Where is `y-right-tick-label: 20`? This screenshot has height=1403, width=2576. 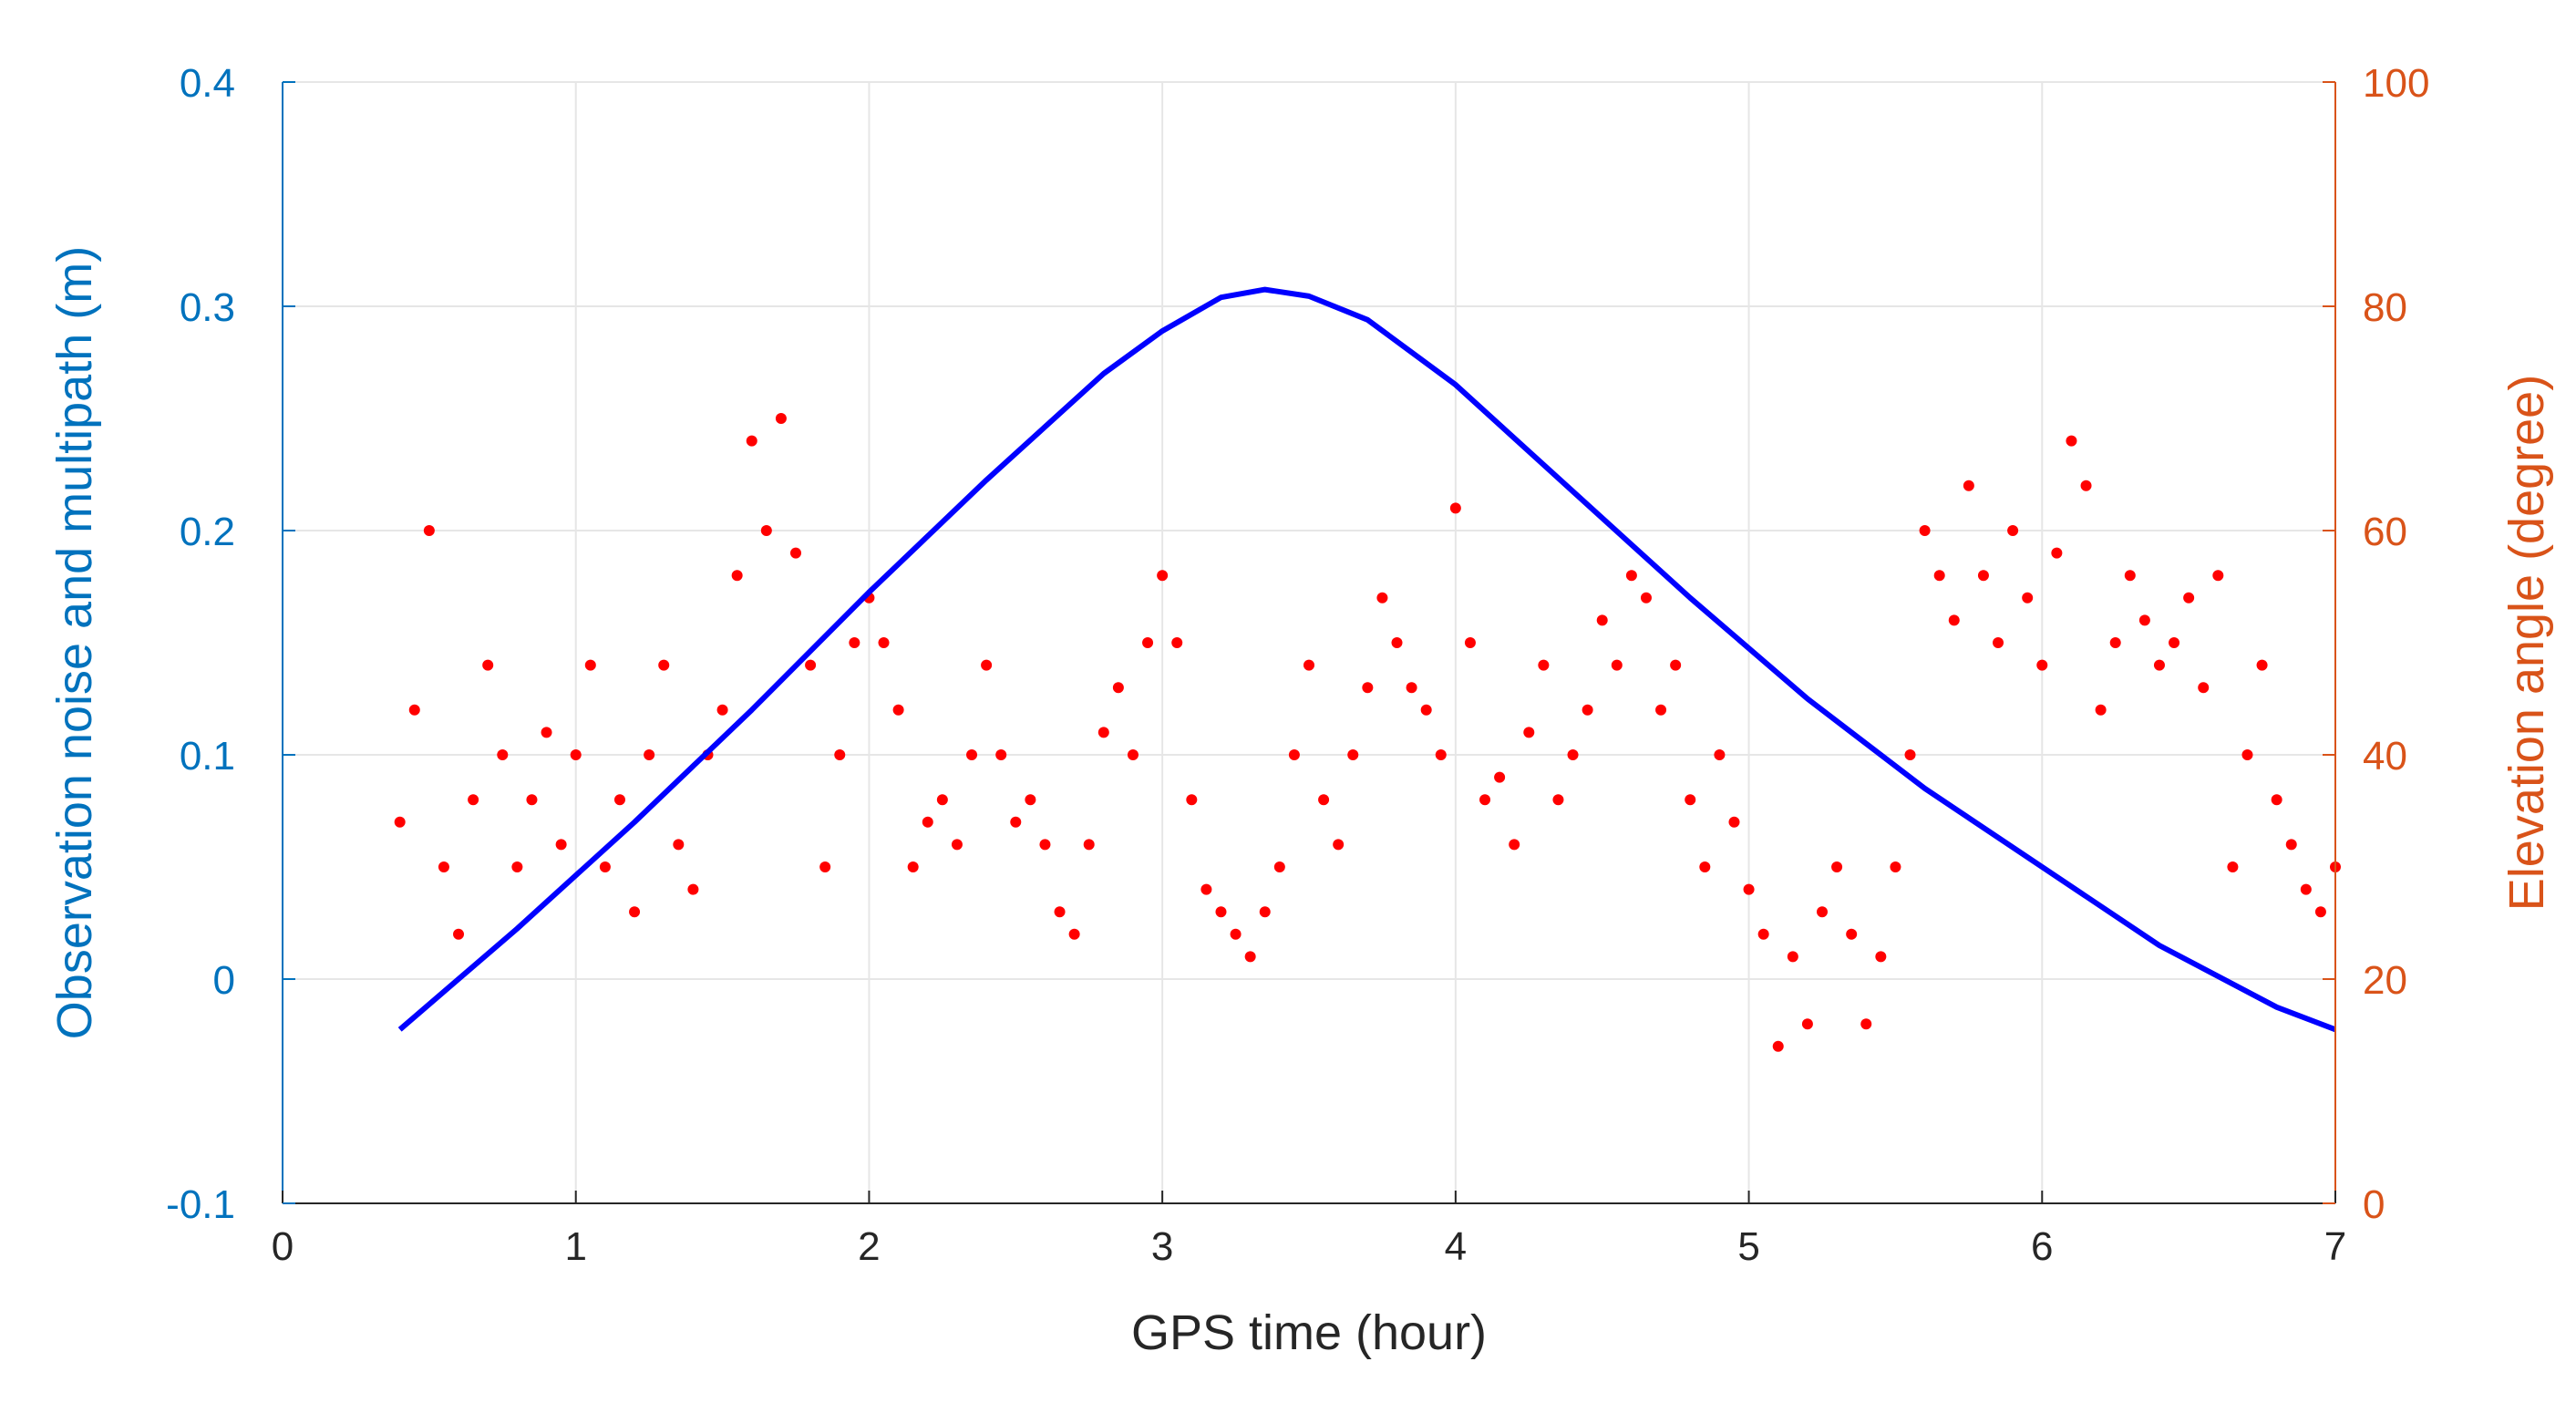
y-right-tick-label: 20 is located at coordinates (2385, 981).